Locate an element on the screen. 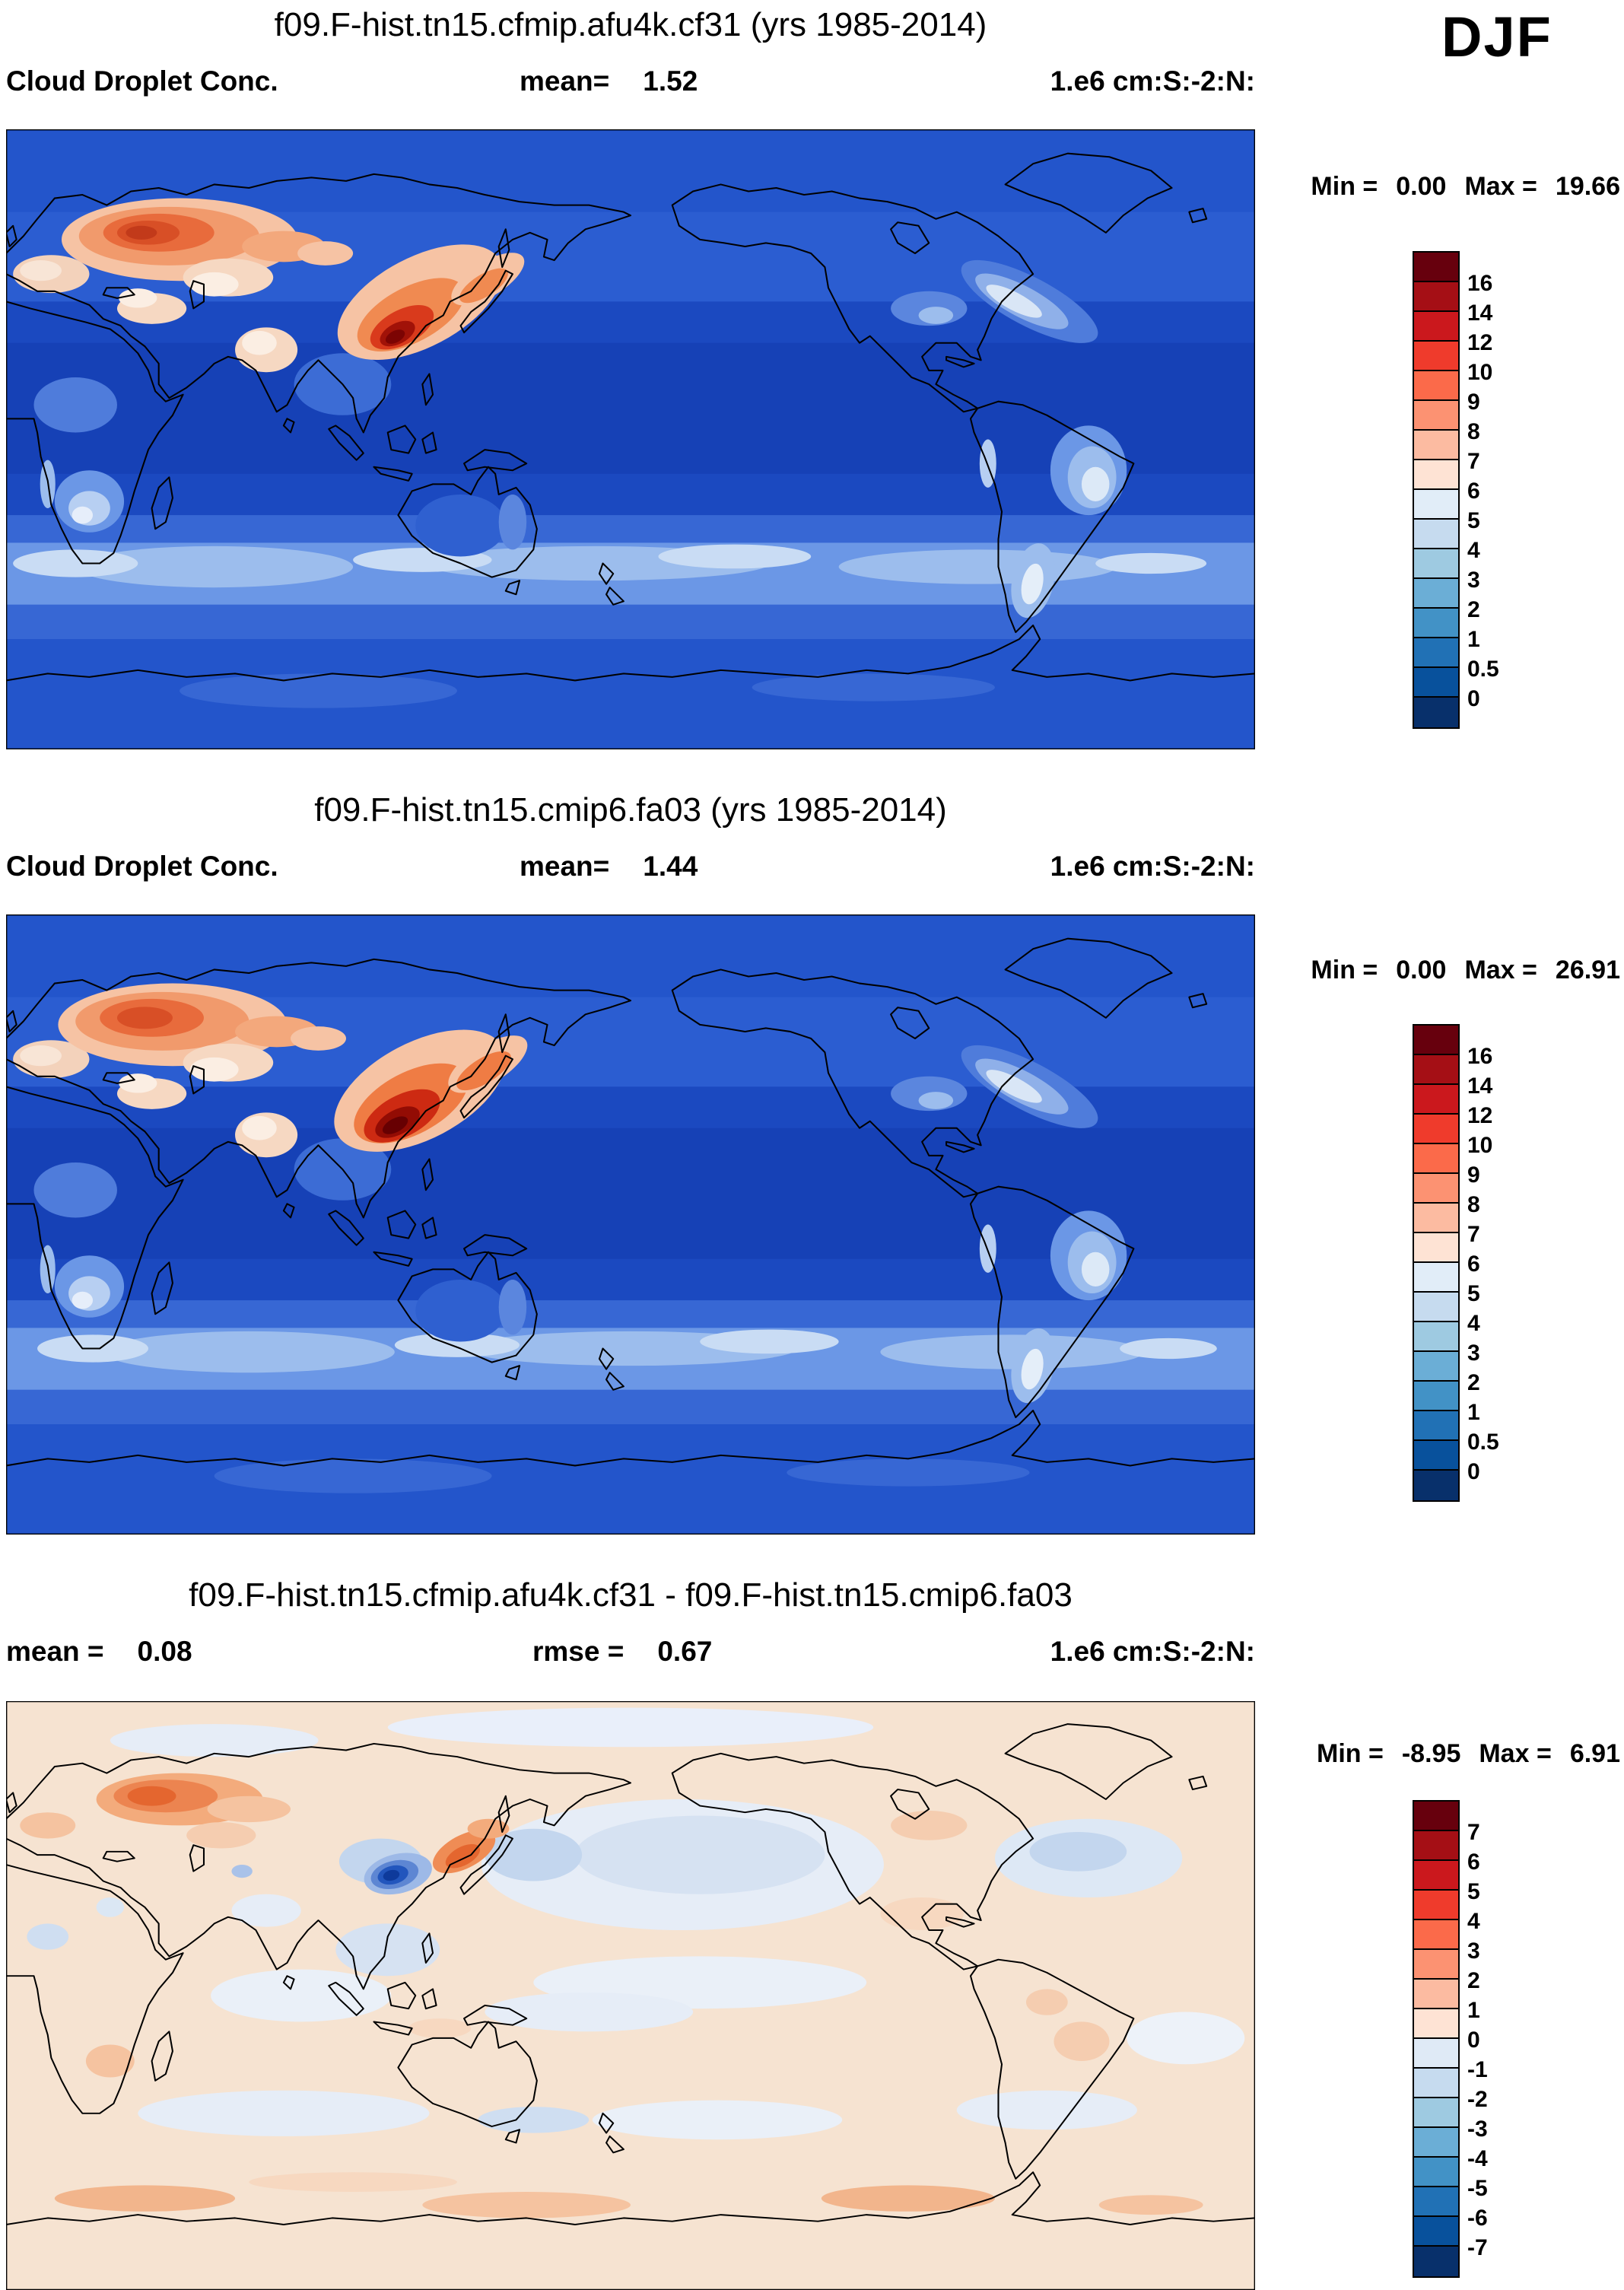 This screenshot has height=2290, width=1624. panel1-mean: mean= 1.52 is located at coordinates (609, 81).